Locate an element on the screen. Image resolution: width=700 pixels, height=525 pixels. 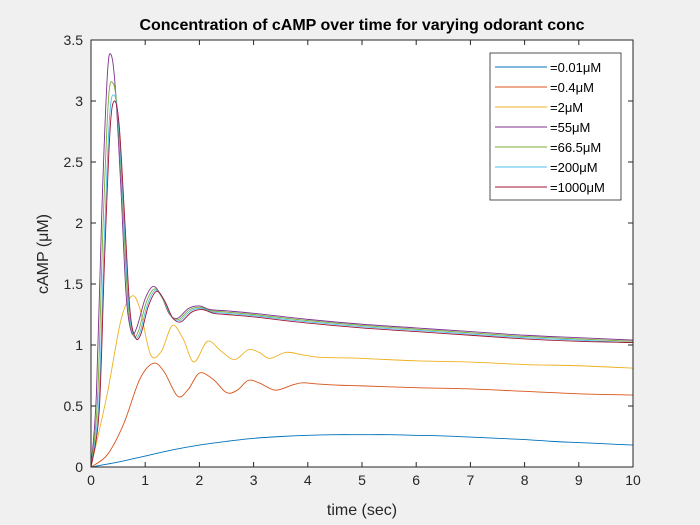
y-tick-label: 3.5 is located at coordinates (74, 40).